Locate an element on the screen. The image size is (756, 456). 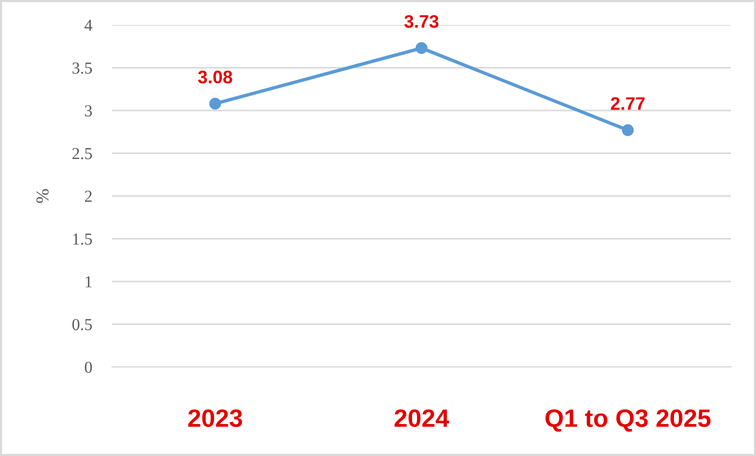
y-tick-label: 2 is located at coordinates (88, 196).